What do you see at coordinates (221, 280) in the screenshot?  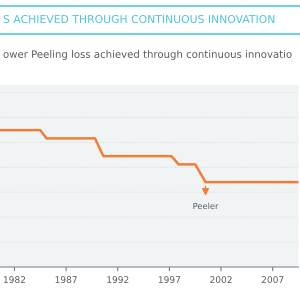 I see `x-tick-label: 2002` at bounding box center [221, 280].